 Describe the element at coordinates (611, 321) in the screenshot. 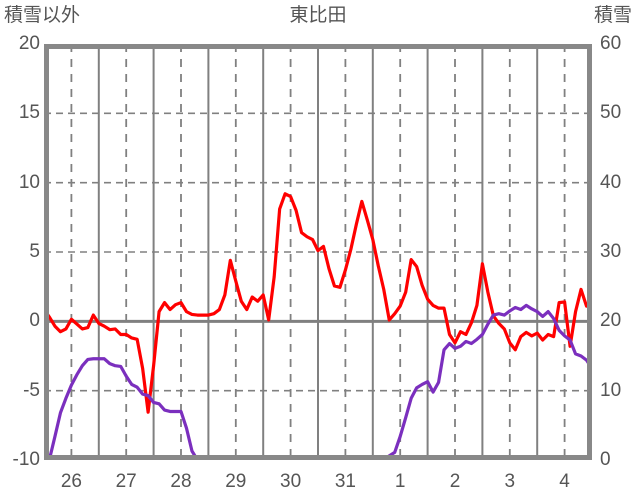

I see `right-axis-tick: 20` at that location.